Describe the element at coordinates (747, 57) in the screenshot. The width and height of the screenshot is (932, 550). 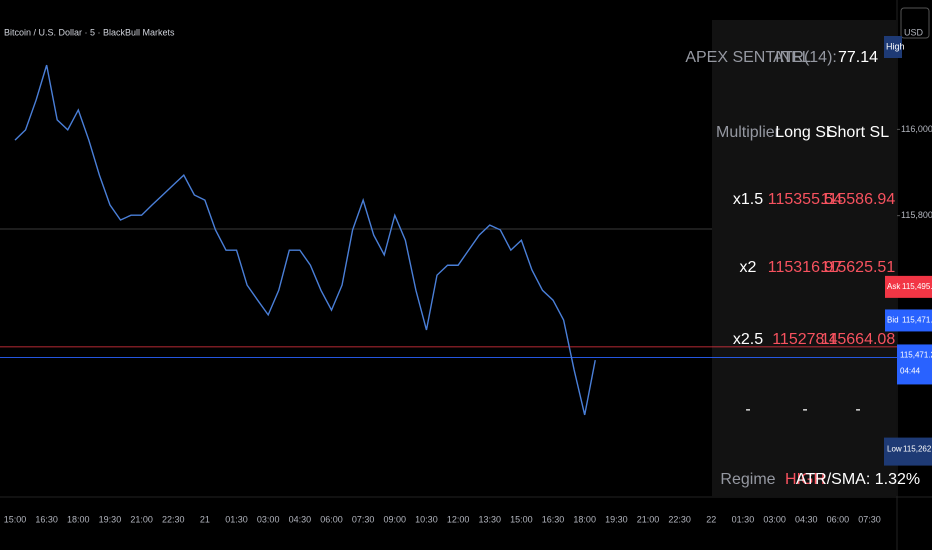
I see `table-cell: APEX SENTINEL` at that location.